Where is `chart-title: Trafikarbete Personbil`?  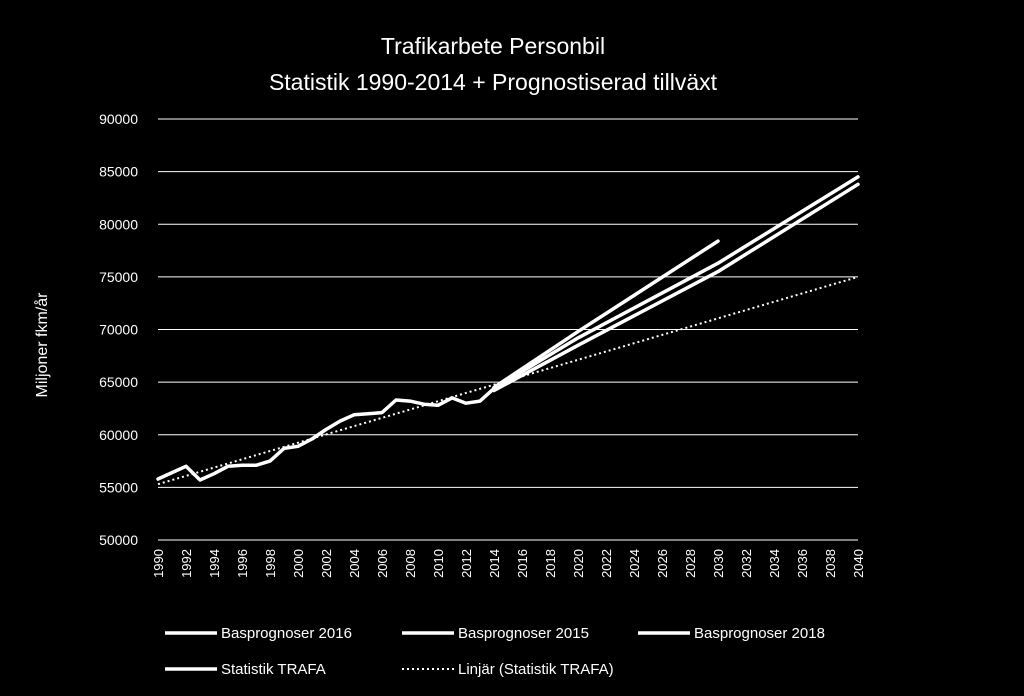
chart-title: Trafikarbete Personbil is located at coordinates (493, 46).